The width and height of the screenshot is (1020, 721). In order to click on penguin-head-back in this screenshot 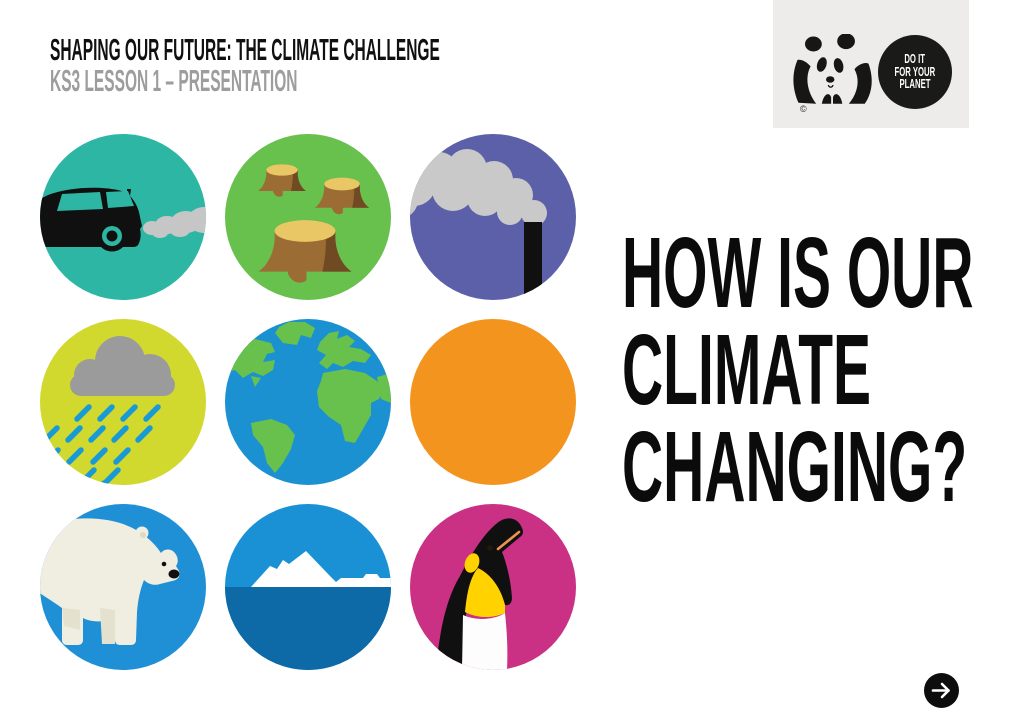, I will do `click(480, 594)`.